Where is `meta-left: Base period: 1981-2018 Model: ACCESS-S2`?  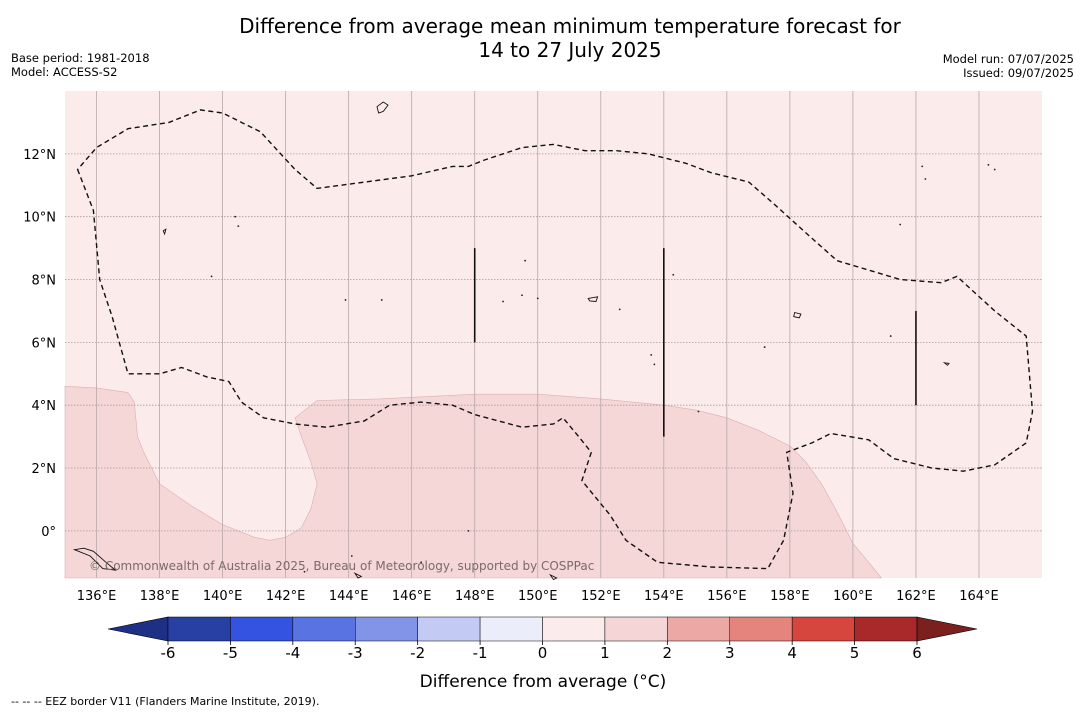
meta-left: Base period: 1981-2018 Model: ACCESS-S2 is located at coordinates (80, 65).